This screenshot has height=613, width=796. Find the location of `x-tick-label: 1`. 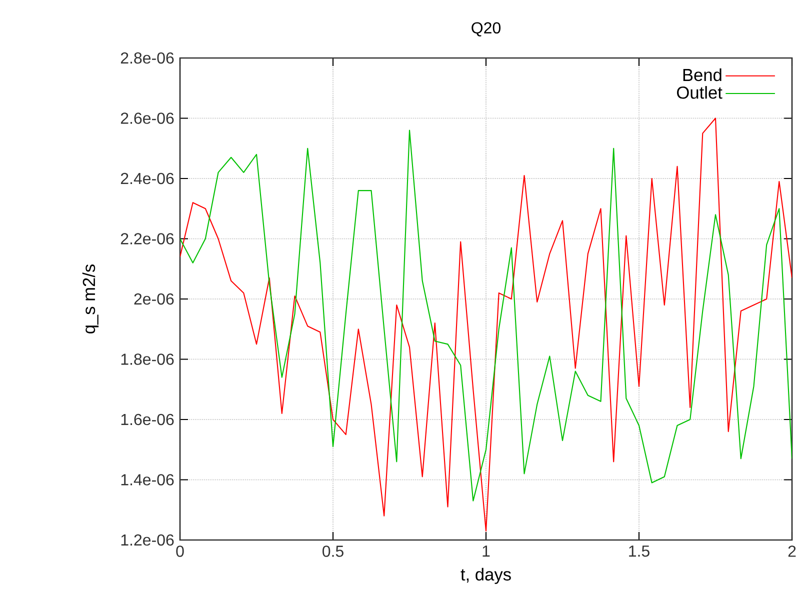

x-tick-label: 1 is located at coordinates (486, 551).